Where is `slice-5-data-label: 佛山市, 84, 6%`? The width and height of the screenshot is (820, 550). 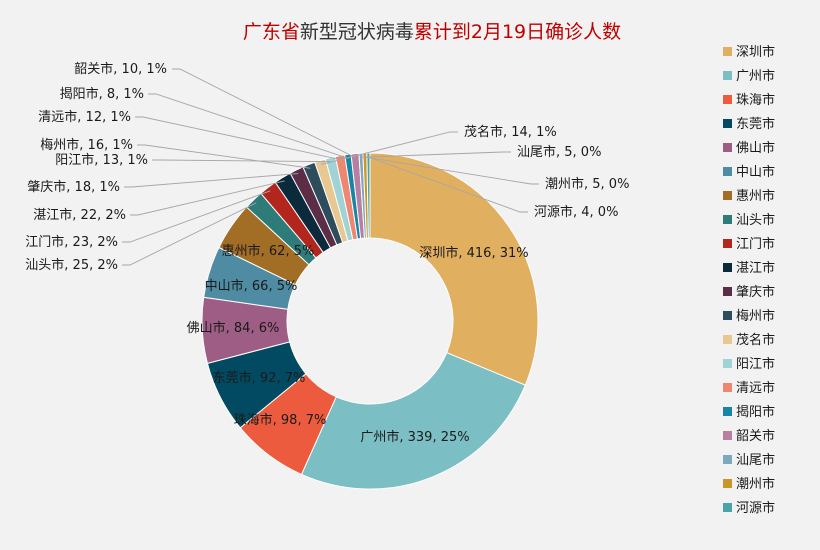 slice-5-data-label: 佛山市, 84, 6% is located at coordinates (233, 328).